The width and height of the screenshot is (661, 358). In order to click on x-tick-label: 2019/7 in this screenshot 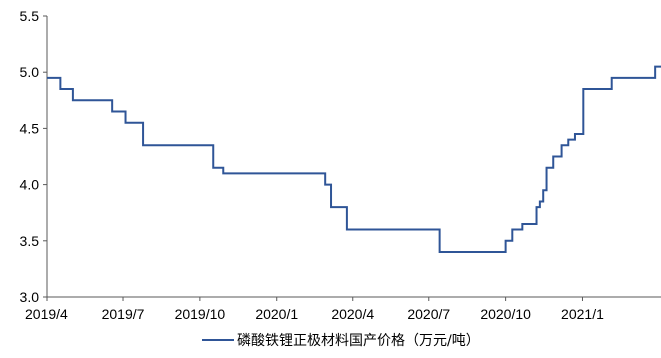, I will do `click(123, 314)`.